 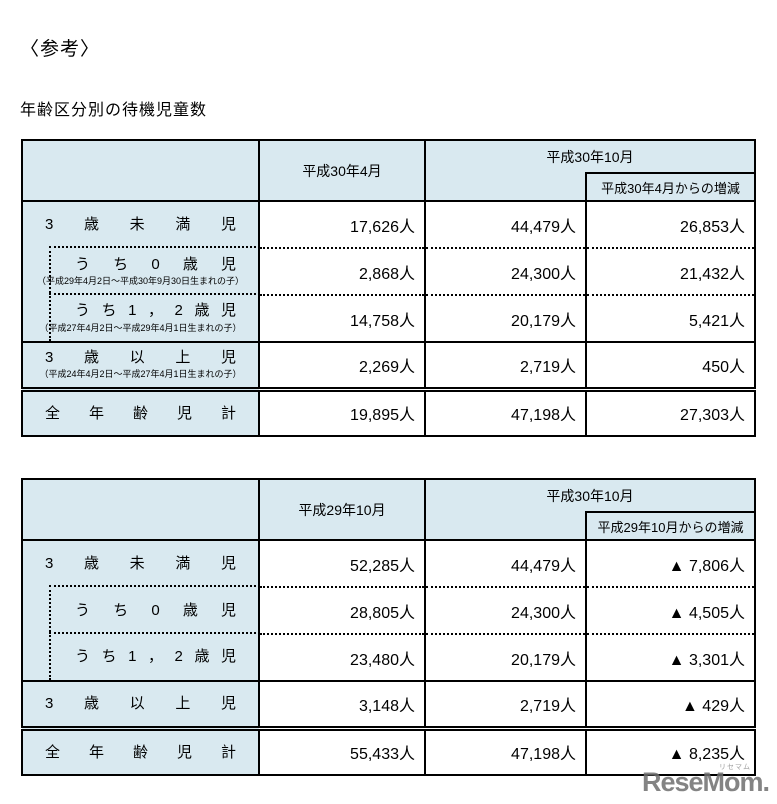 What do you see at coordinates (342, 318) in the screenshot?
I see `value-cell: 14,758人` at bounding box center [342, 318].